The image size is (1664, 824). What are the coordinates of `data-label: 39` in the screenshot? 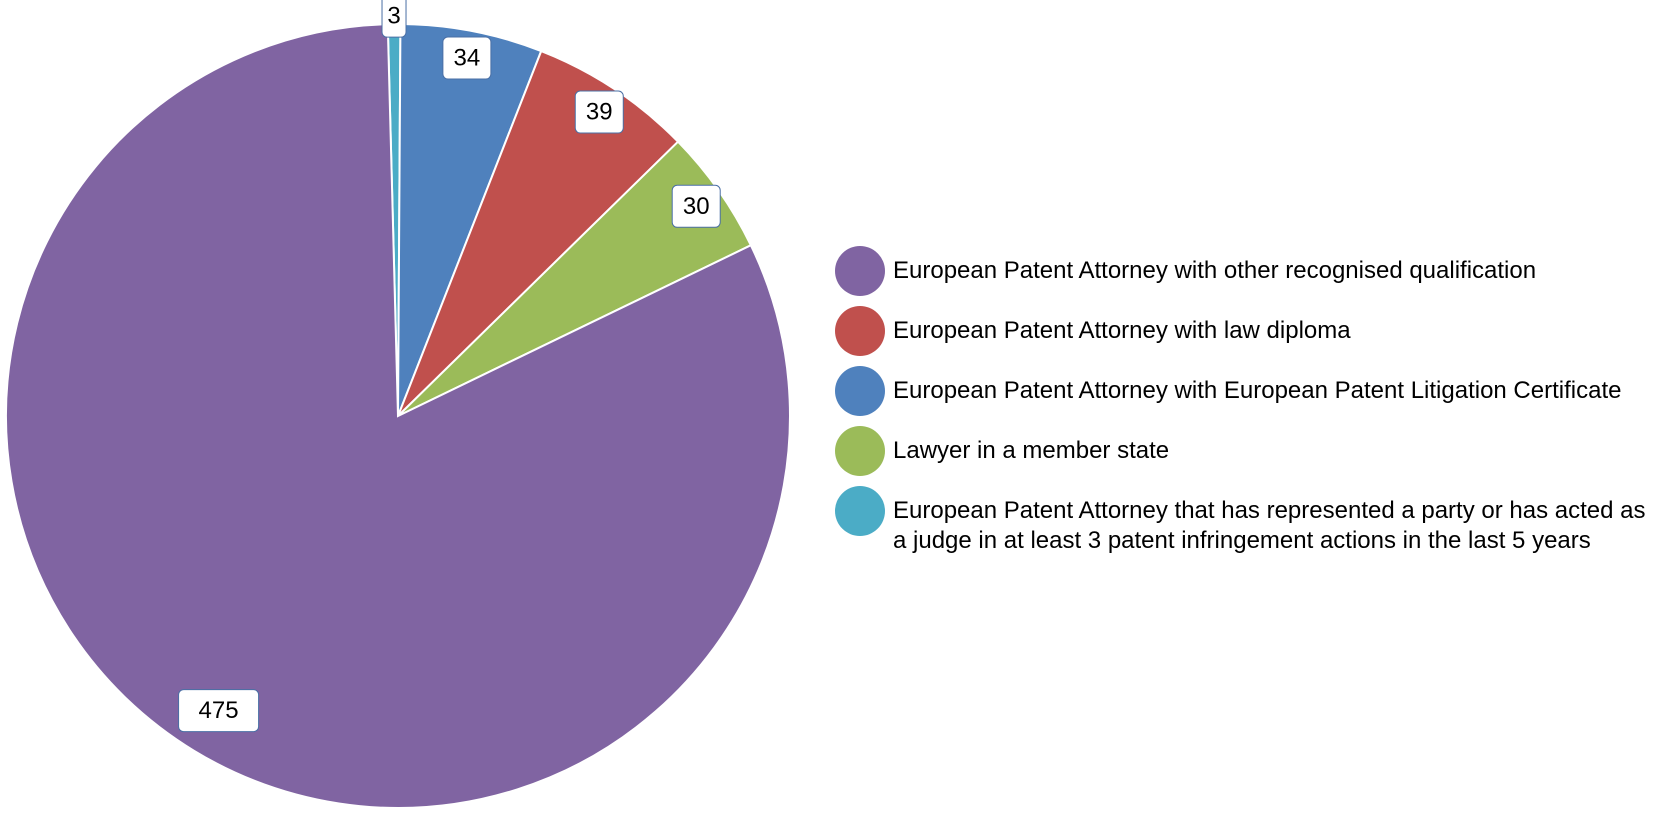 It's located at (599, 112).